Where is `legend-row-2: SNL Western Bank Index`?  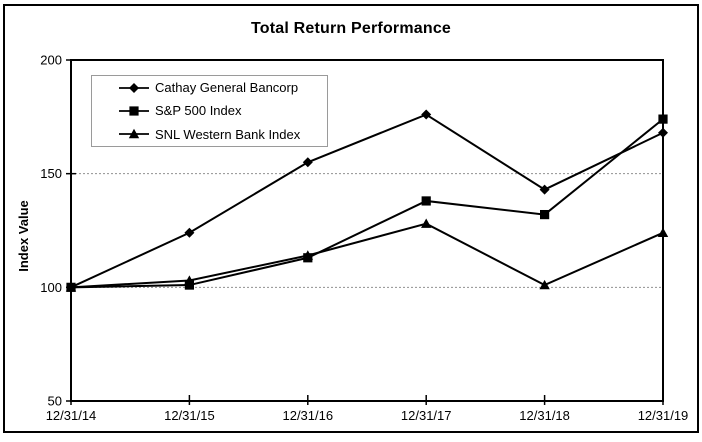
legend-row-2: SNL Western Bank Index is located at coordinates (223, 134).